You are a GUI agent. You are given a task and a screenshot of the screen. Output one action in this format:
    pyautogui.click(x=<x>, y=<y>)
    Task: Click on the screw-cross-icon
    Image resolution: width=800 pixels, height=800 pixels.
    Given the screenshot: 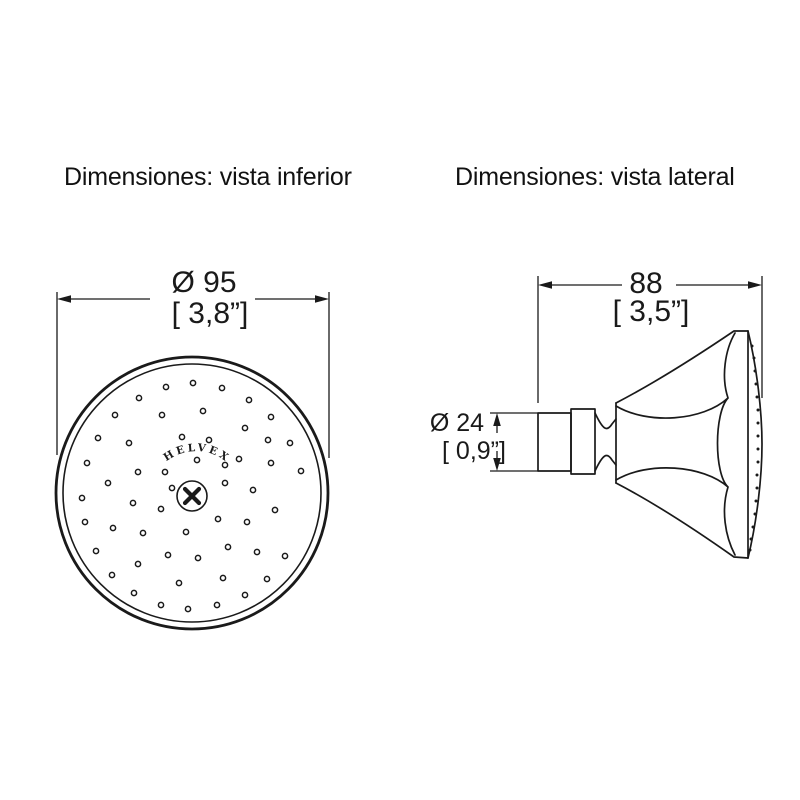 What is the action you would take?
    pyautogui.click(x=192, y=496)
    